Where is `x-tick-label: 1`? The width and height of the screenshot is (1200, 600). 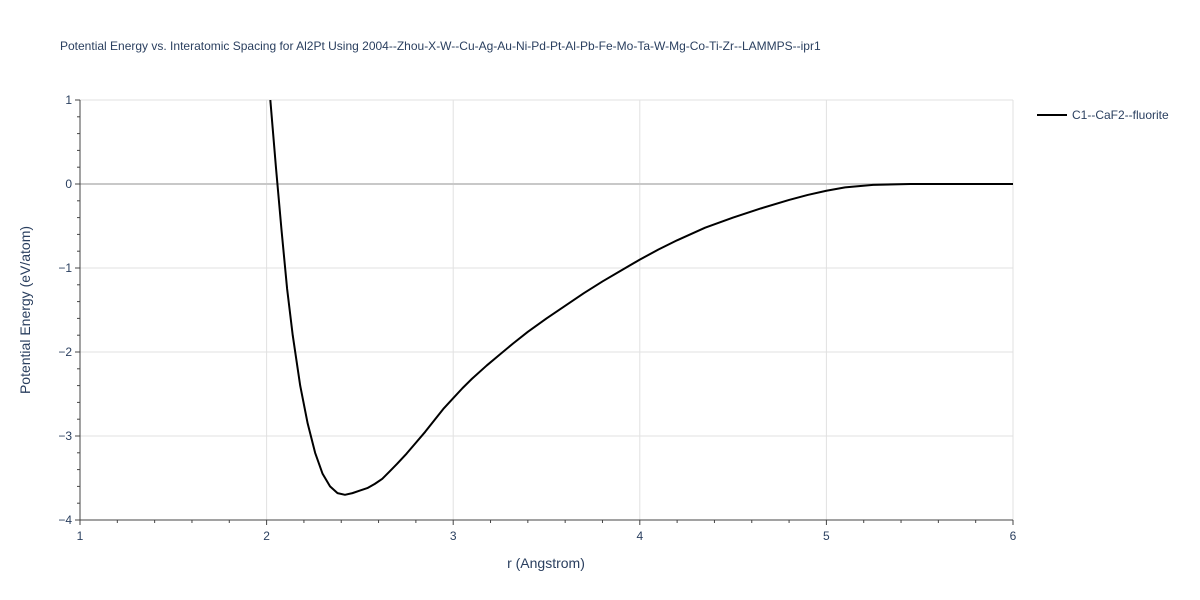
x-tick-label: 1 is located at coordinates (80, 536).